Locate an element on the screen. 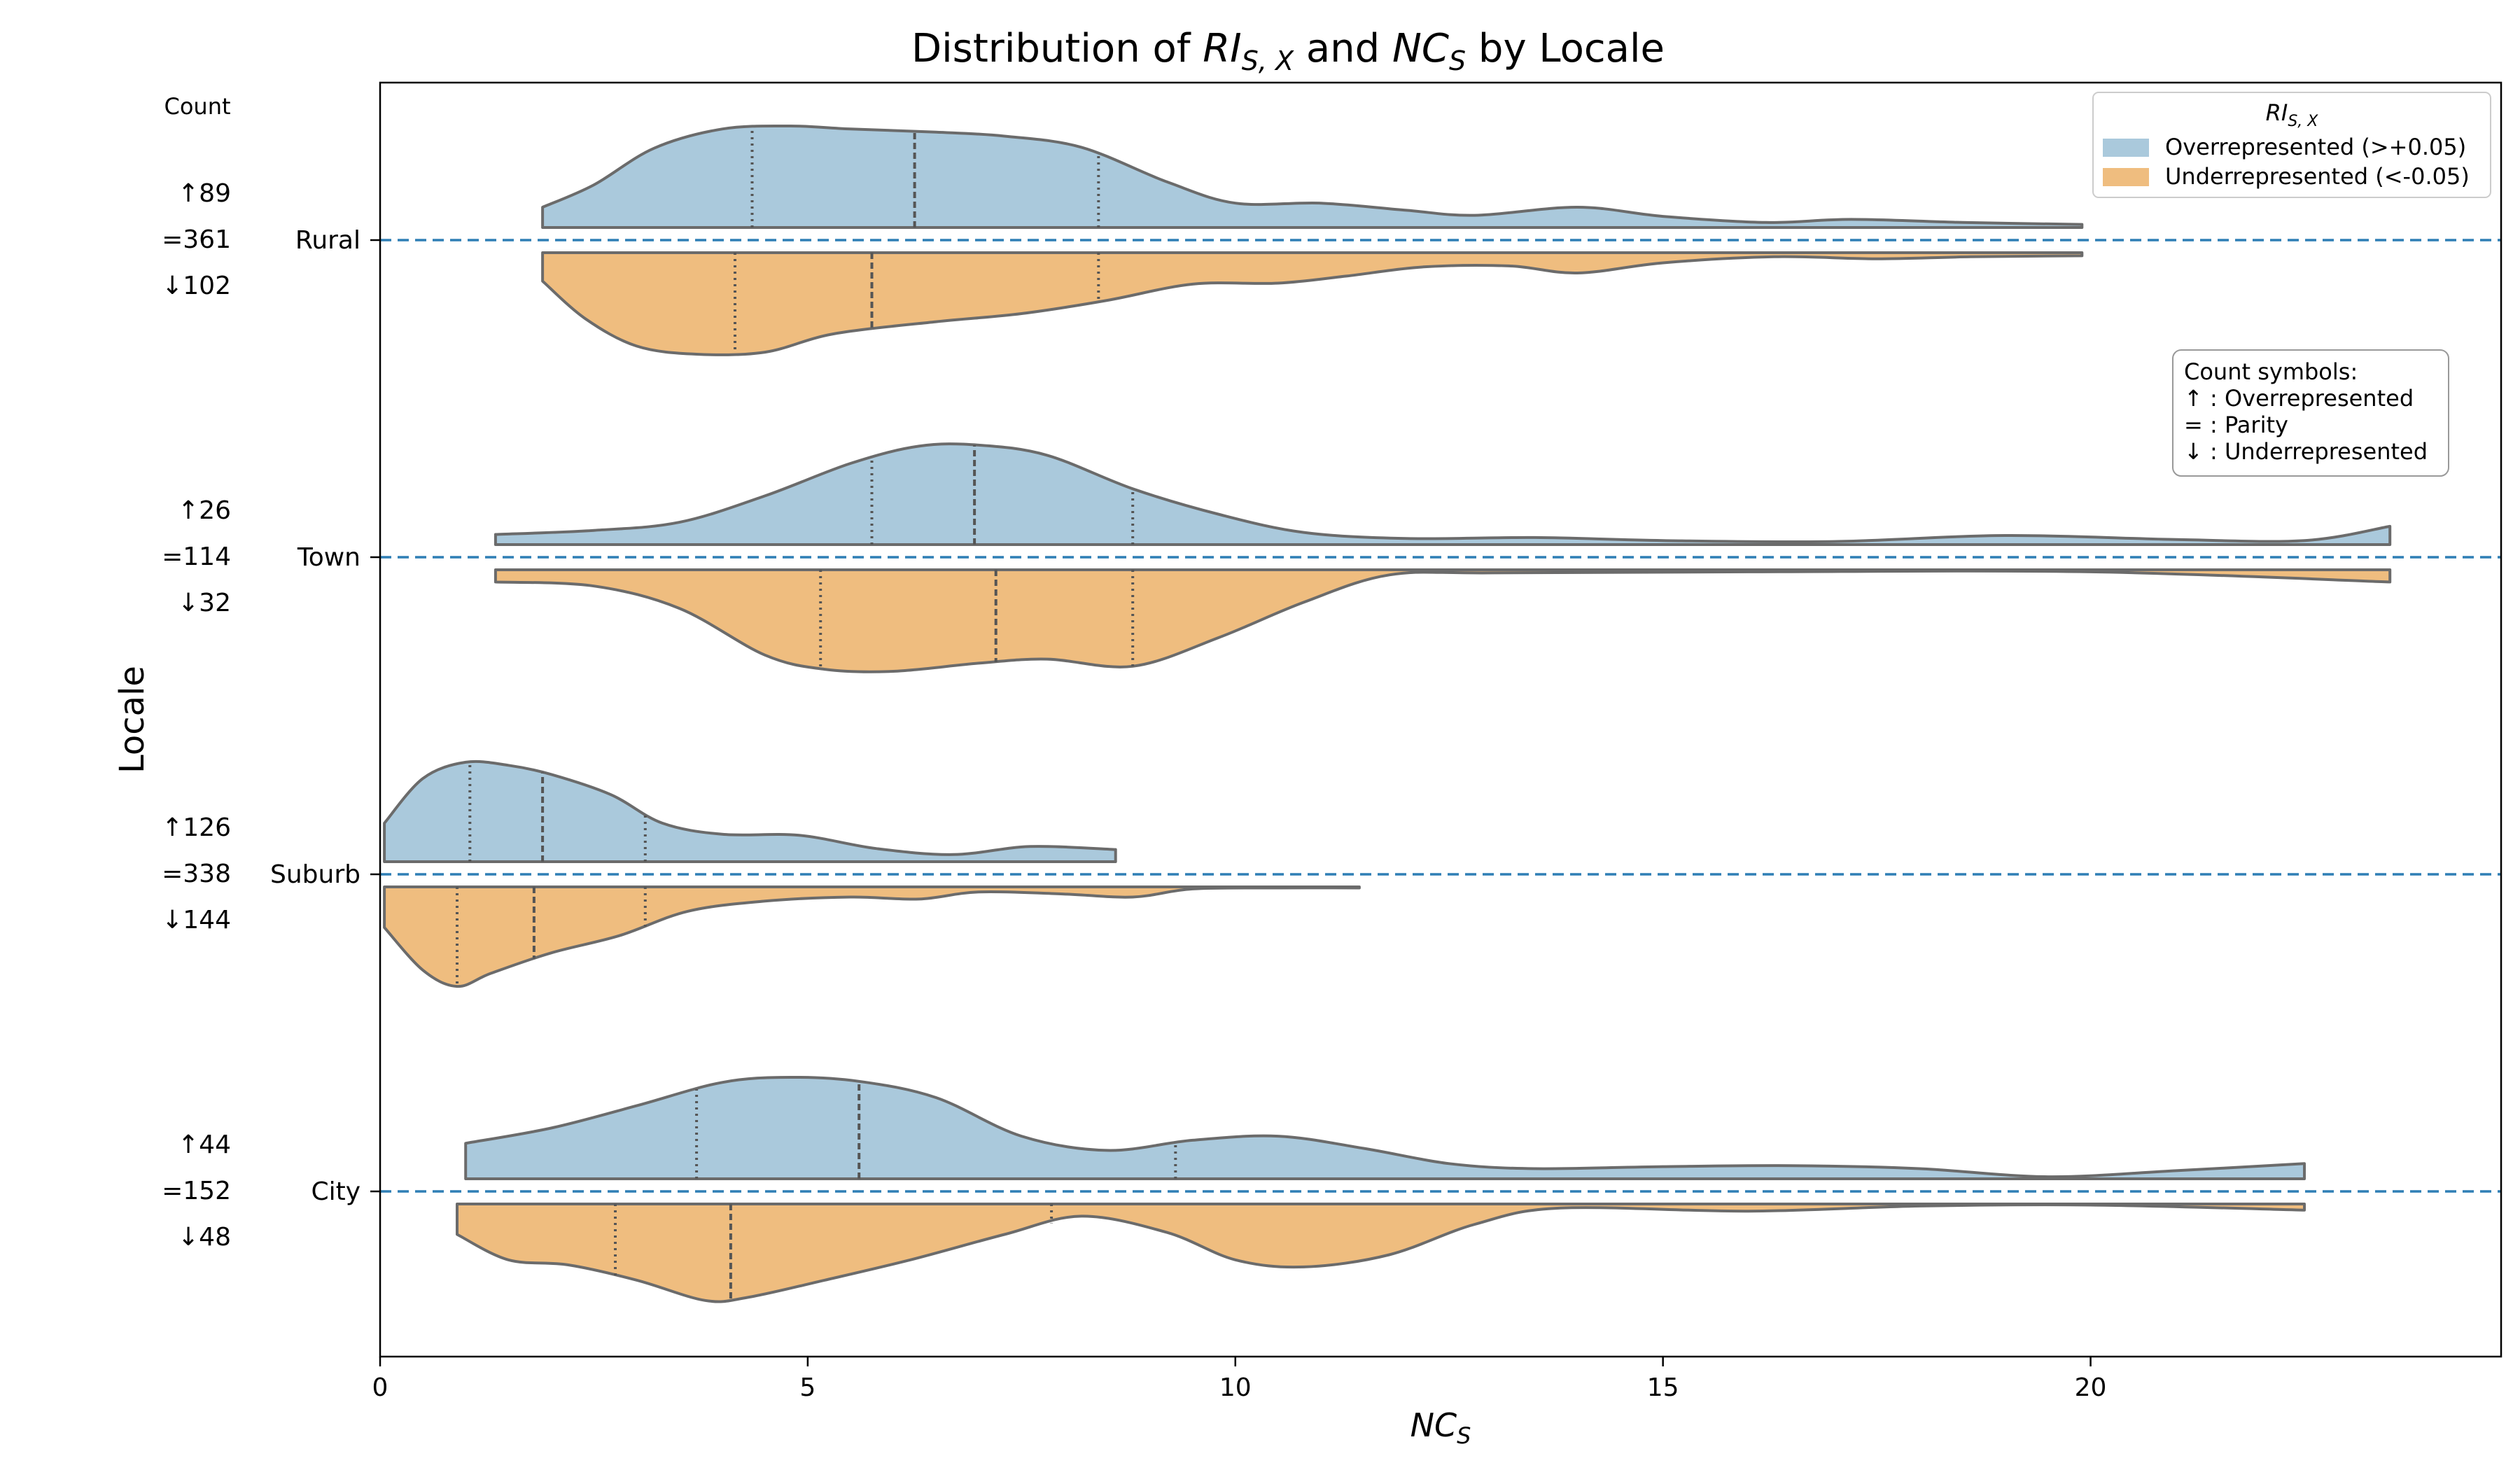  x-tick-label-5: 5 is located at coordinates (807, 1387).